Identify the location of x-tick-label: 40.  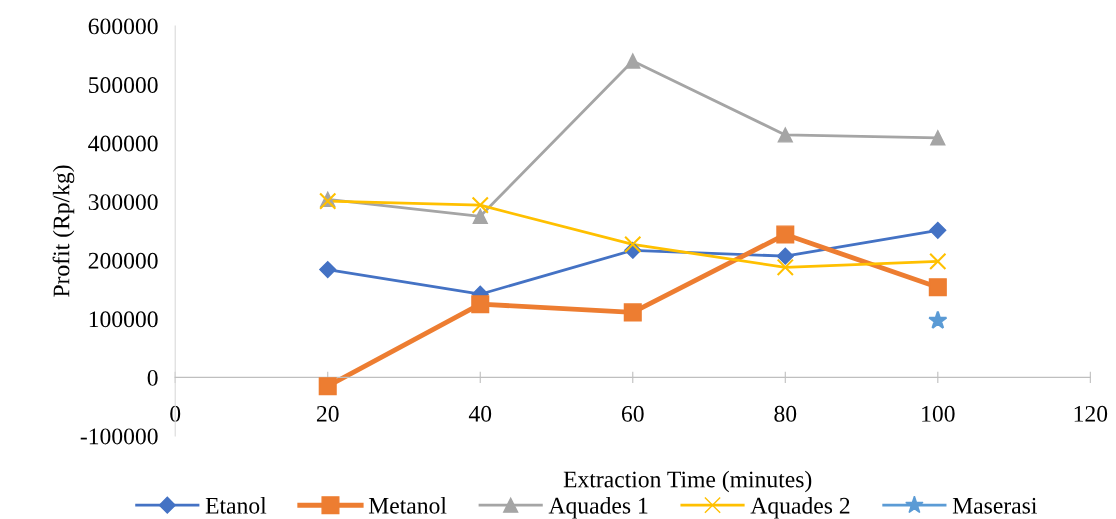
(480, 413).